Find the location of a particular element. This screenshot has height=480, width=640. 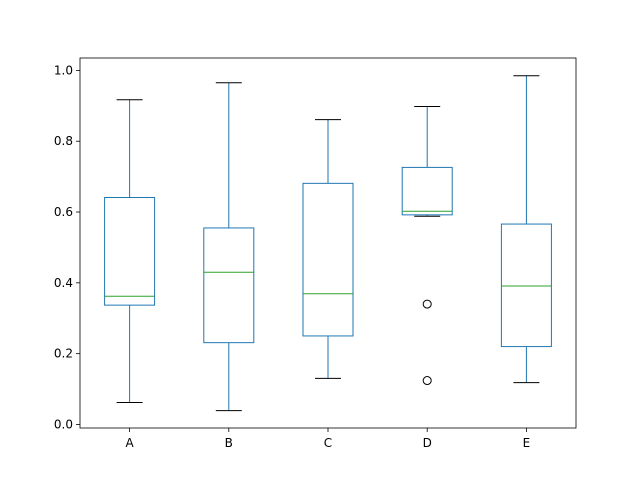

y-tick-label: 0.8 is located at coordinates (63, 141).